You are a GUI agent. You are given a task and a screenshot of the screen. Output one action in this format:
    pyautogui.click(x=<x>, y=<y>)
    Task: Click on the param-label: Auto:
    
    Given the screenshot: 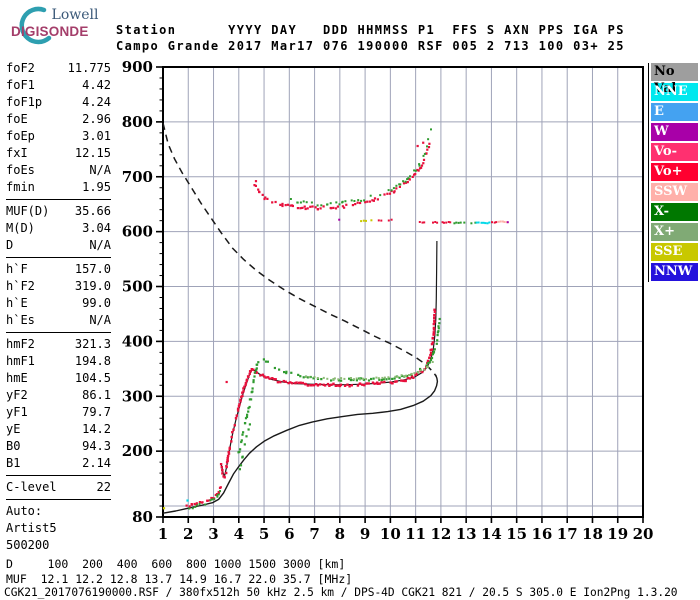 What is the action you would take?
    pyautogui.click(x=24, y=511)
    